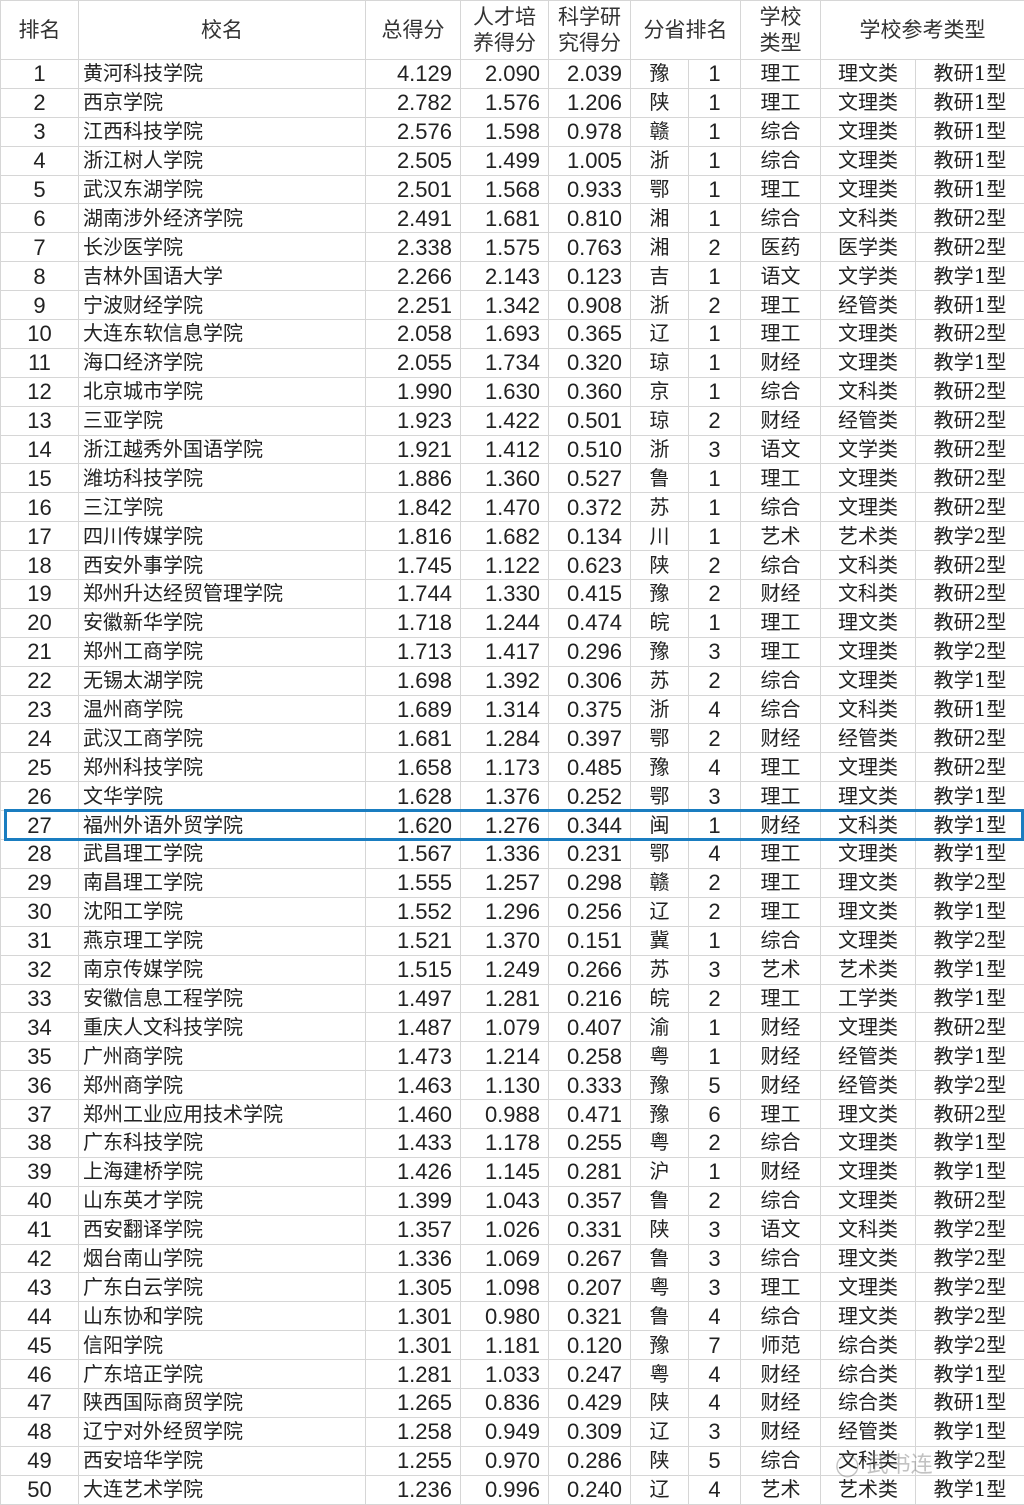 Image resolution: width=1024 pixels, height=1505 pixels. What do you see at coordinates (222, 305) in the screenshot?
I see `cell-name: 宁波财经学院` at bounding box center [222, 305].